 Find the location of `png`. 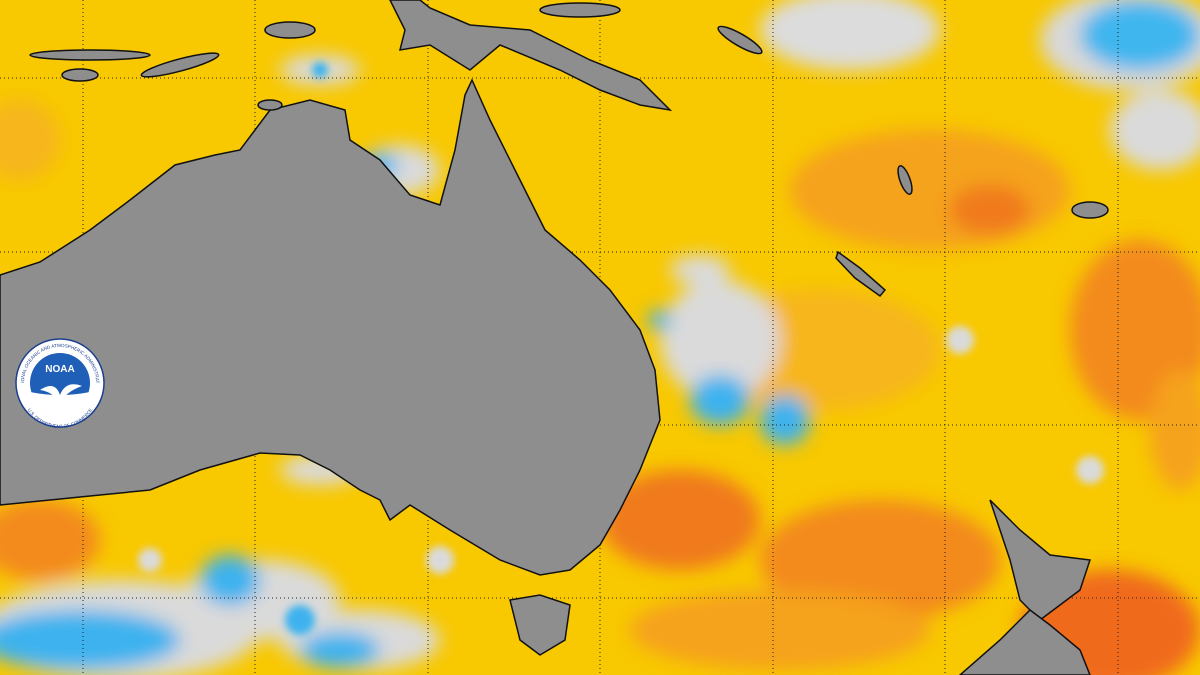

png is located at coordinates (531, 56).